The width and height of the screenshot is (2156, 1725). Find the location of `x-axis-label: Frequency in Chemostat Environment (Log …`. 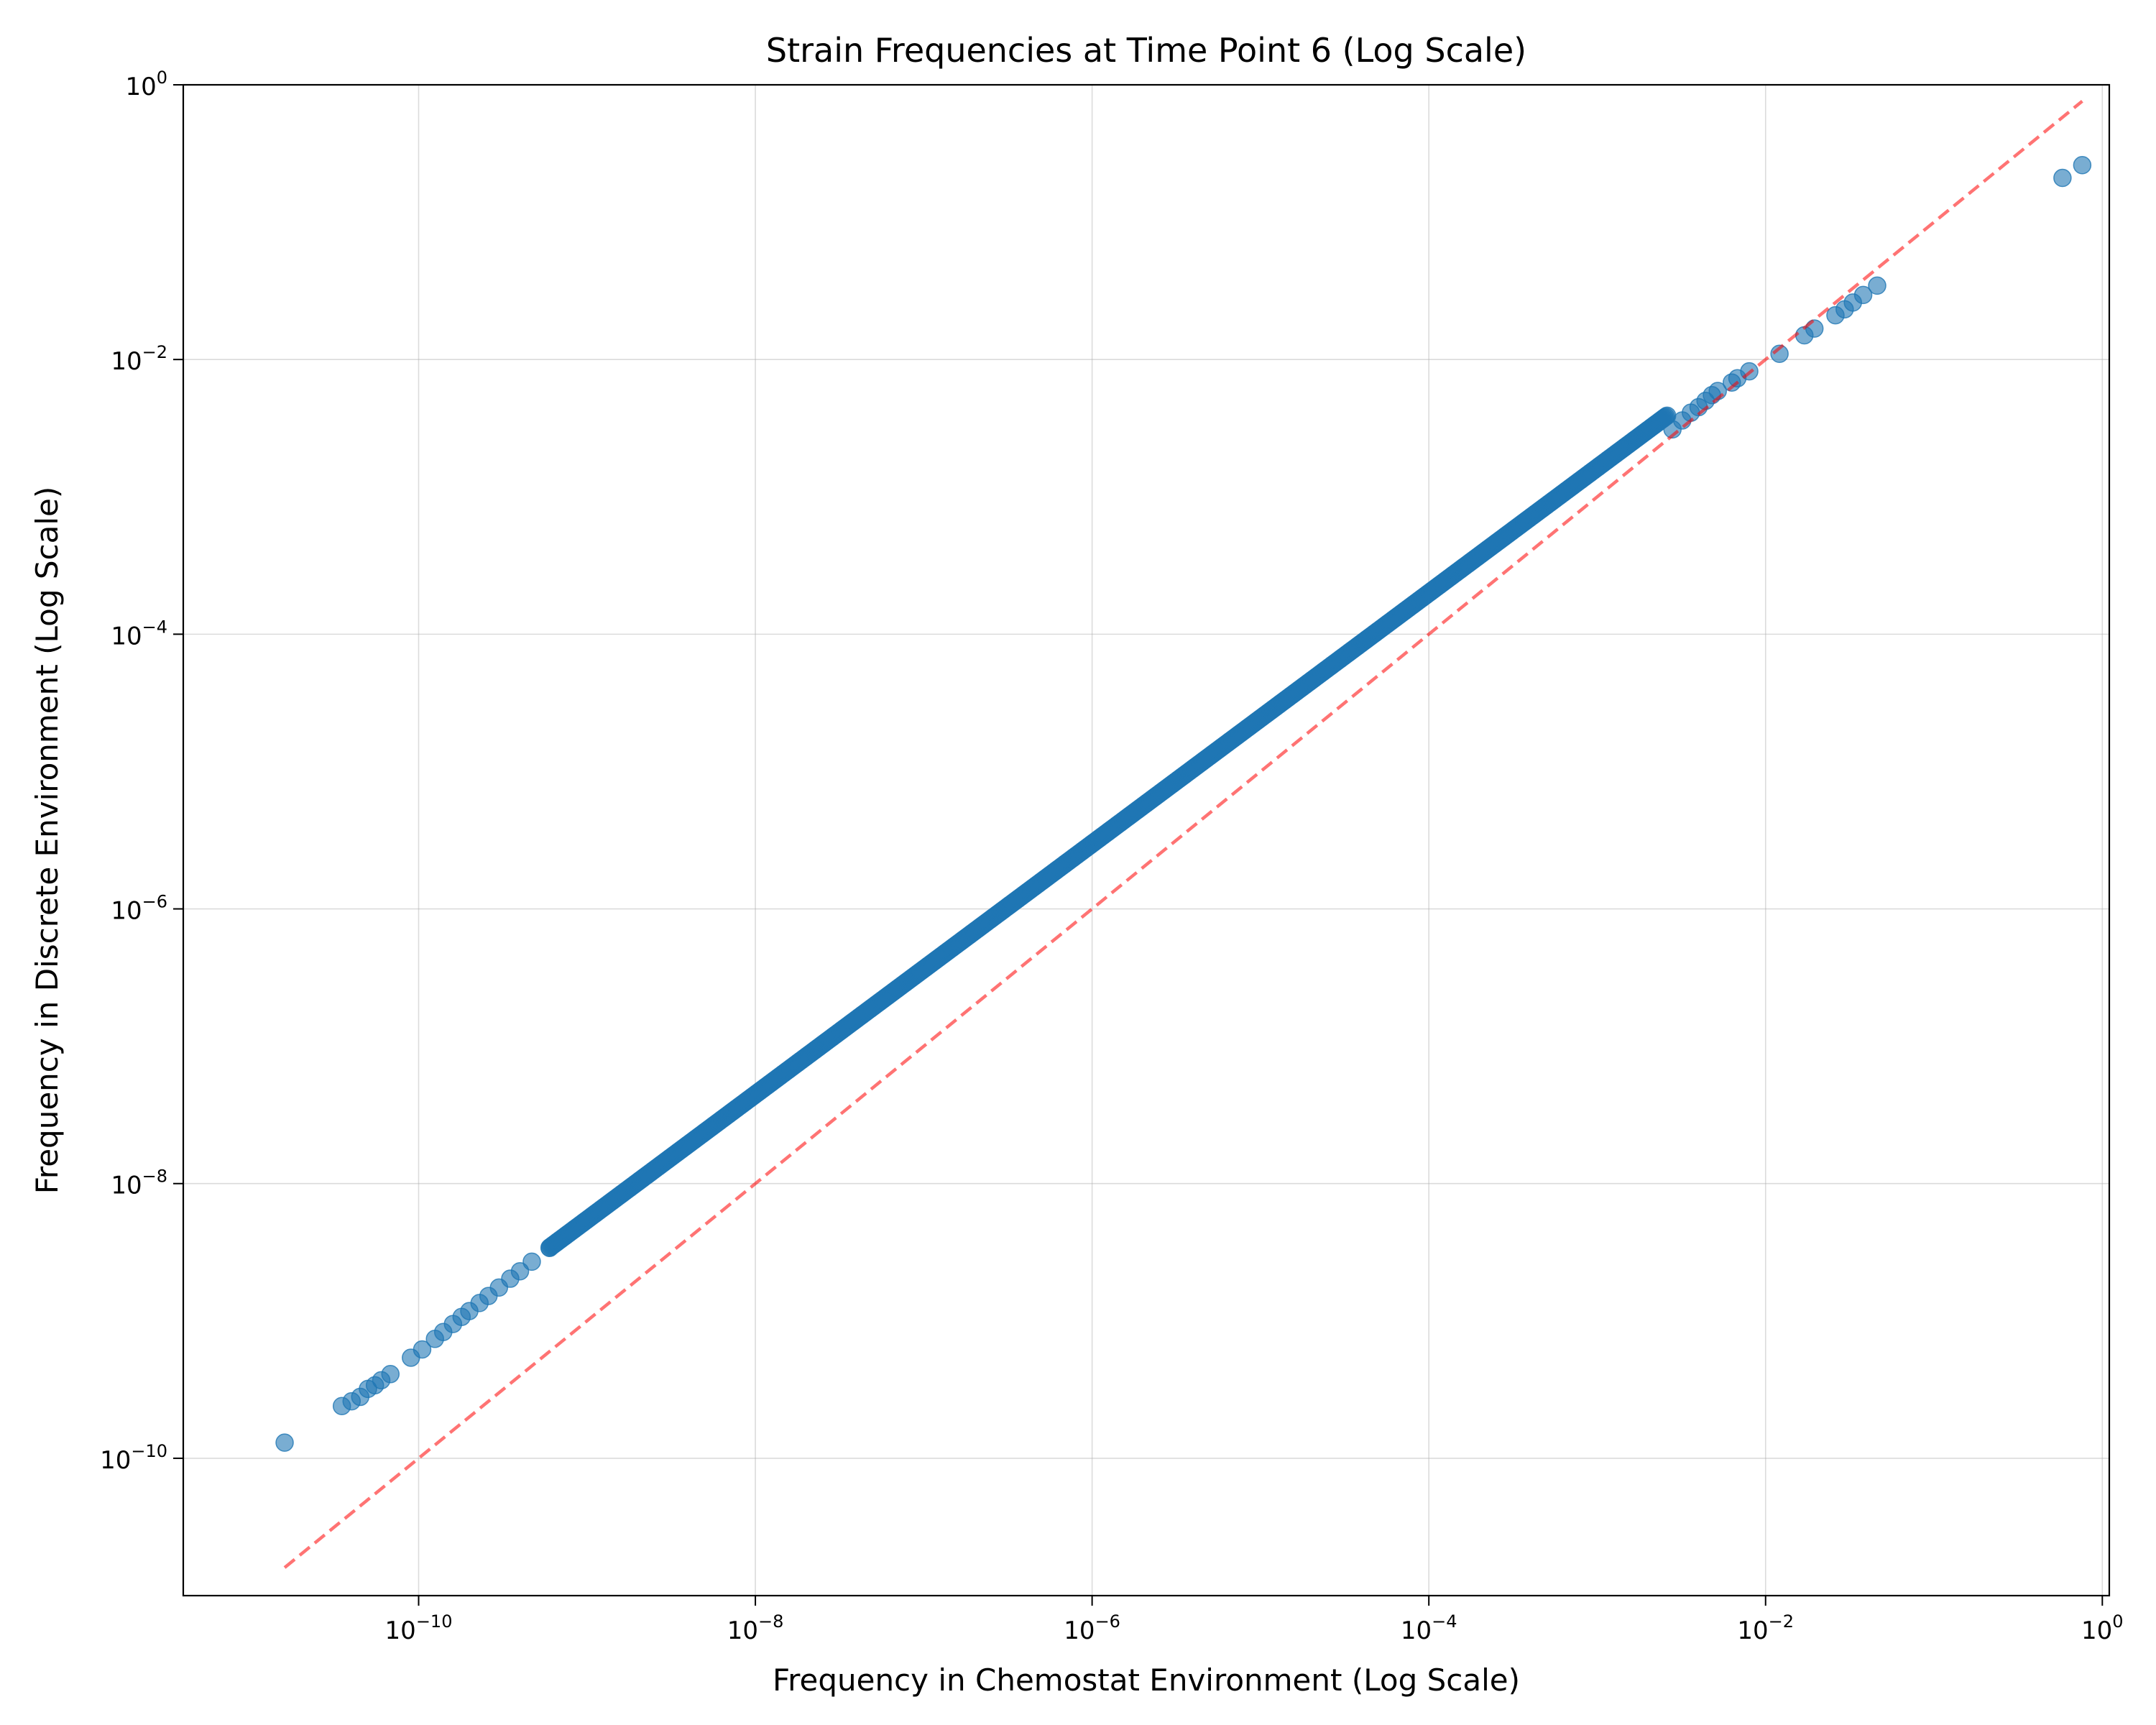

x-axis-label: Frequency in Chemostat Environment (Log … is located at coordinates (1146, 1680).